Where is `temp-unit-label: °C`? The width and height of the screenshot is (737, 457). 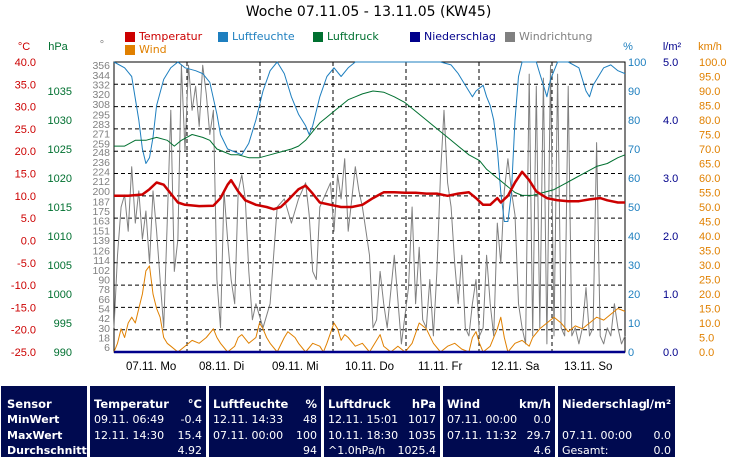 temp-unit-label: °C is located at coordinates (24, 47).